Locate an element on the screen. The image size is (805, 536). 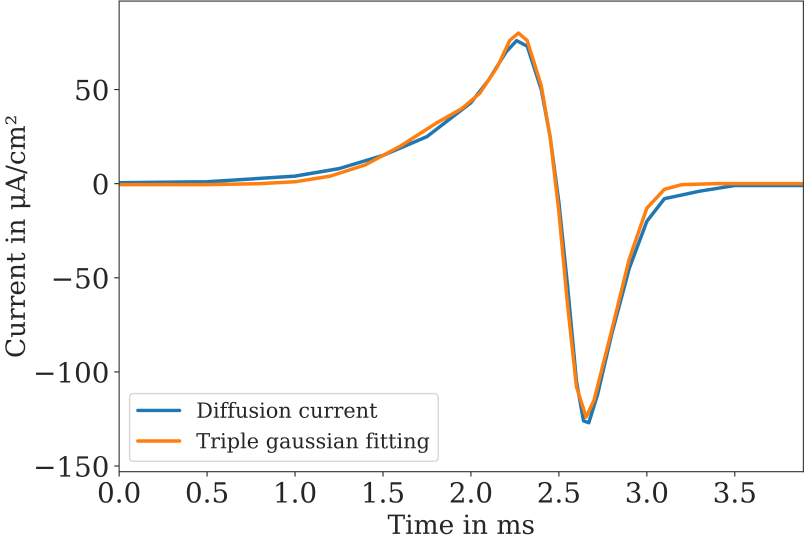
y-tick-label: −50 is located at coordinates (81, 278).